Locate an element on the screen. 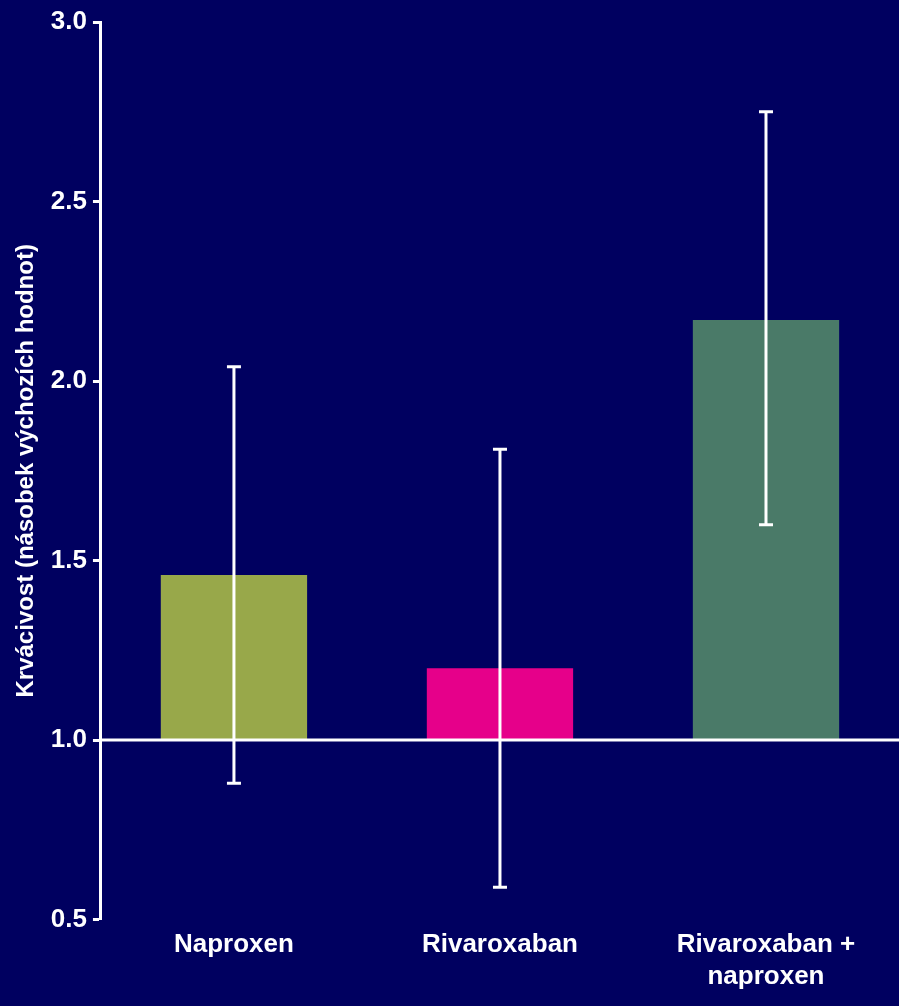 This screenshot has height=1006, width=899. y-tick-label: 3.0 is located at coordinates (68, 20).